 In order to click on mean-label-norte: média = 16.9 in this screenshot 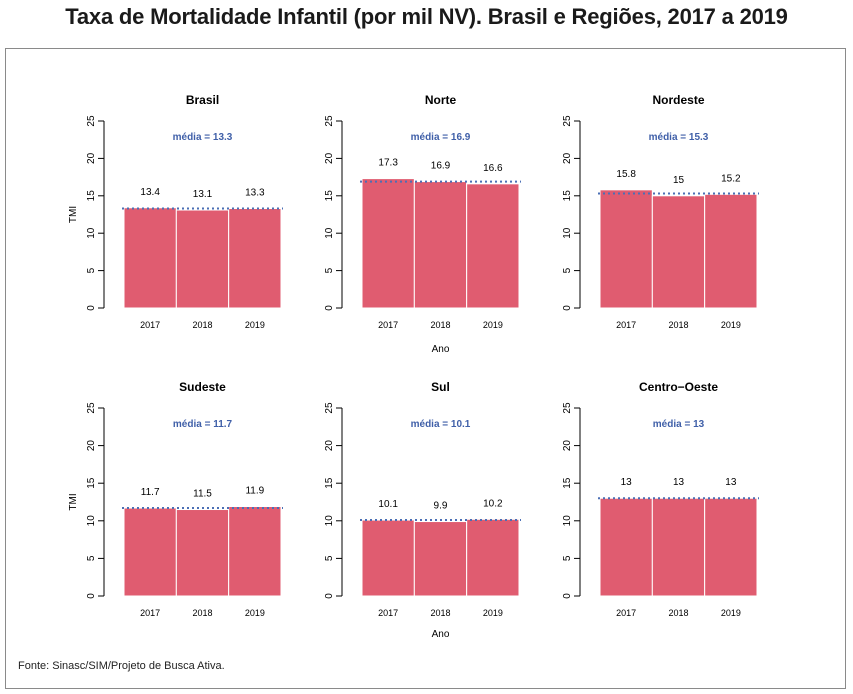, I will do `click(441, 137)`.